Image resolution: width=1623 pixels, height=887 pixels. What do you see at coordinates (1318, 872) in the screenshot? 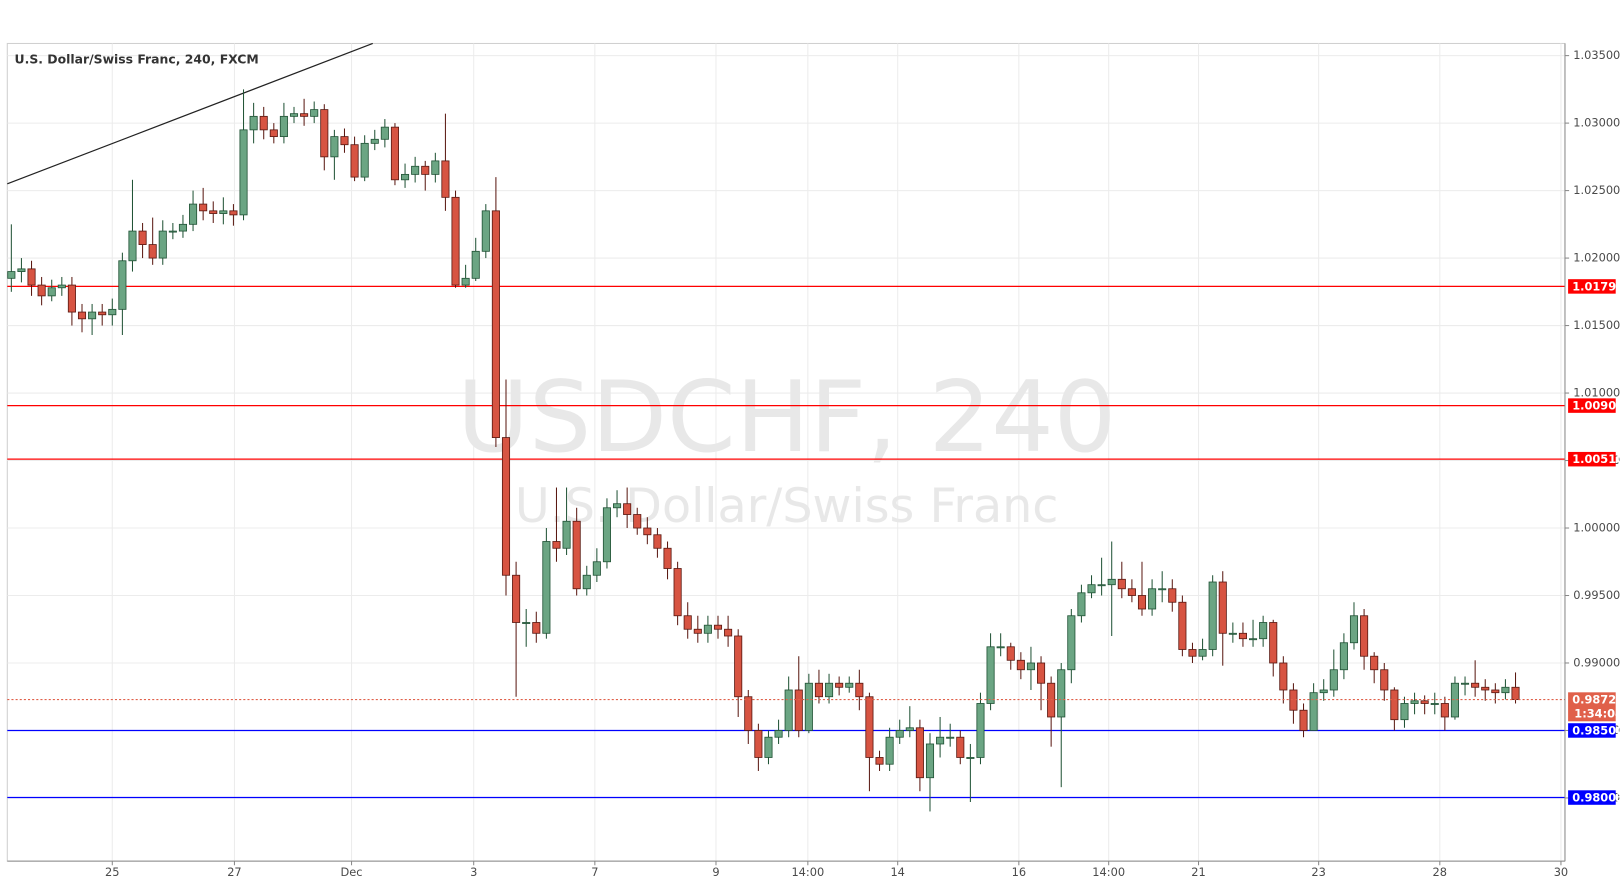
I see `x-tick-label: 23` at bounding box center [1318, 872].